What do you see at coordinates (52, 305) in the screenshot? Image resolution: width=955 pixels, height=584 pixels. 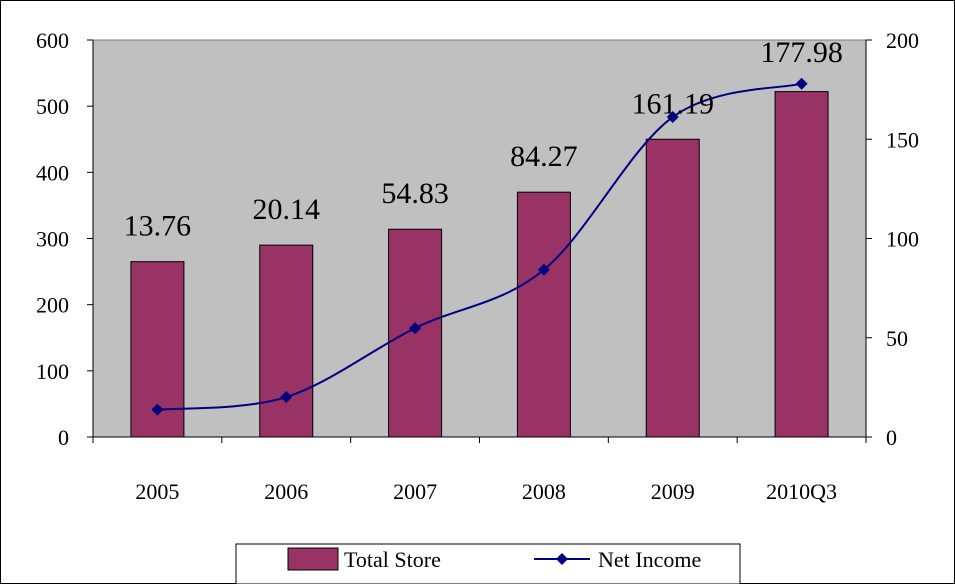 I see `left-tick-label-200: 200` at bounding box center [52, 305].